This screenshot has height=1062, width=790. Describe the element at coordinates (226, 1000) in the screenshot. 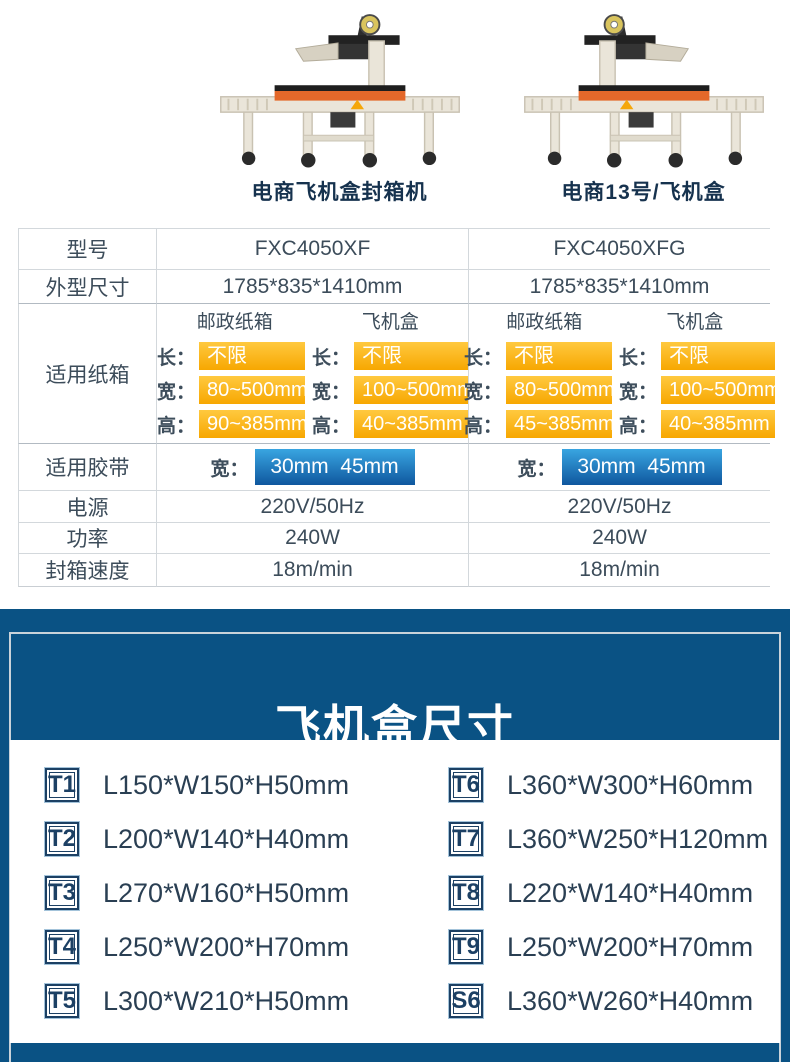

I see `box-size-value: L300*W210*H50mm` at that location.